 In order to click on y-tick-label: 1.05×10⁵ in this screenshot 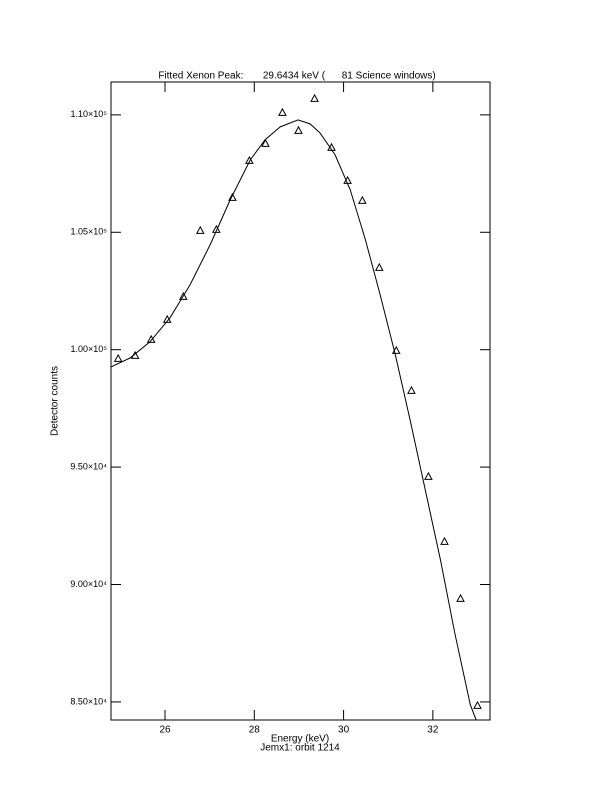, I will do `click(88, 232)`.